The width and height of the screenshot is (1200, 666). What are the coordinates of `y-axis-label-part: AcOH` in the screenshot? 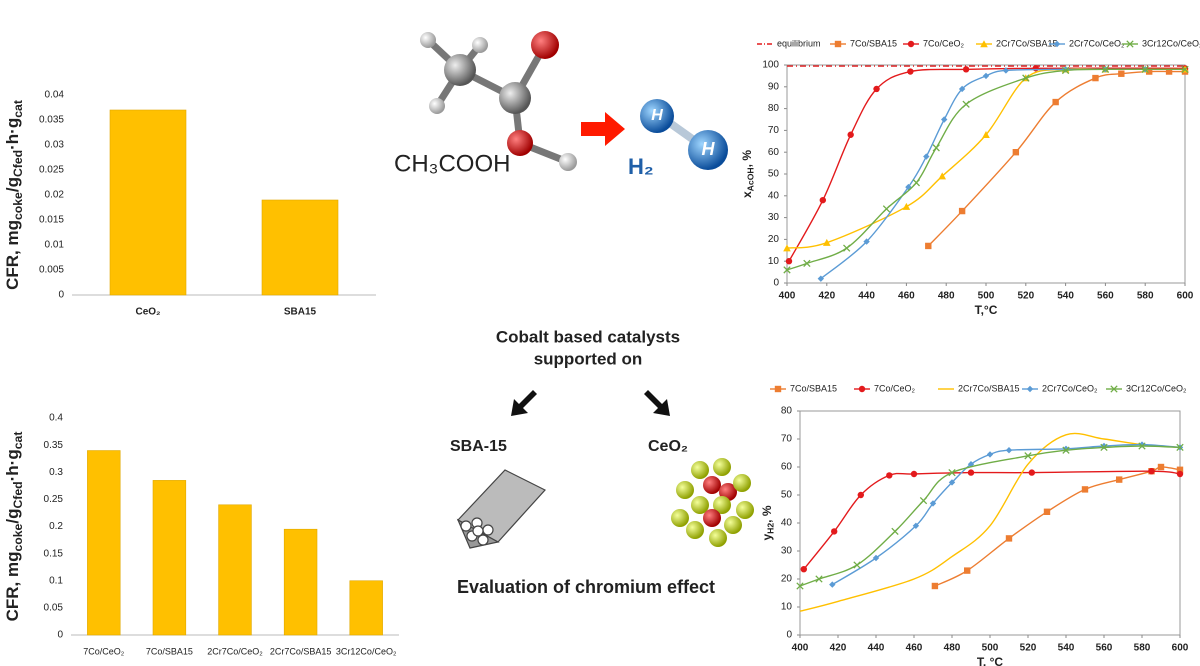 It's located at (751, 179).